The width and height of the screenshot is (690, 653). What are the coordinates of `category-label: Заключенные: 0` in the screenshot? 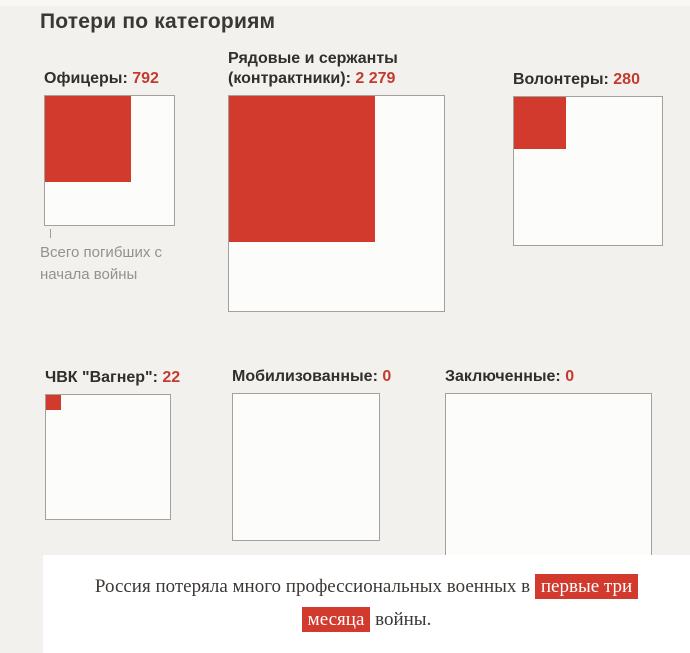 It's located at (509, 377).